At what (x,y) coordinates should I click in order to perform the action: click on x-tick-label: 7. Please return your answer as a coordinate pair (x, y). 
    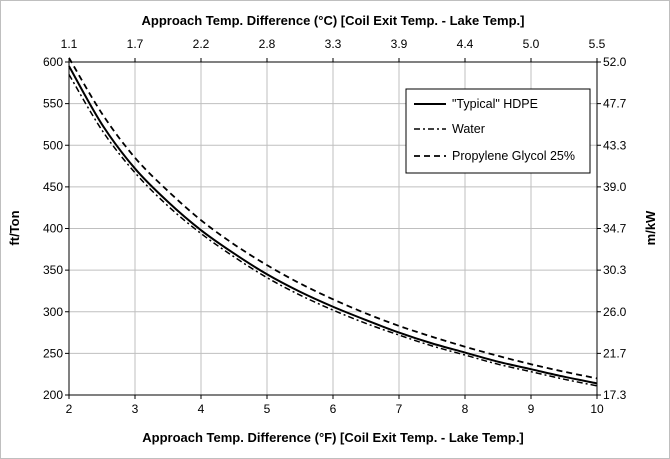
    Looking at the image, I should click on (399, 409).